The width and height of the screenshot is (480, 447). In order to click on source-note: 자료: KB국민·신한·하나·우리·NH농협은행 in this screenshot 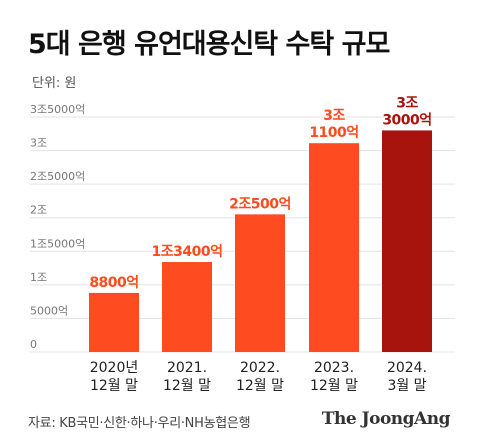, I will do `click(139, 421)`.